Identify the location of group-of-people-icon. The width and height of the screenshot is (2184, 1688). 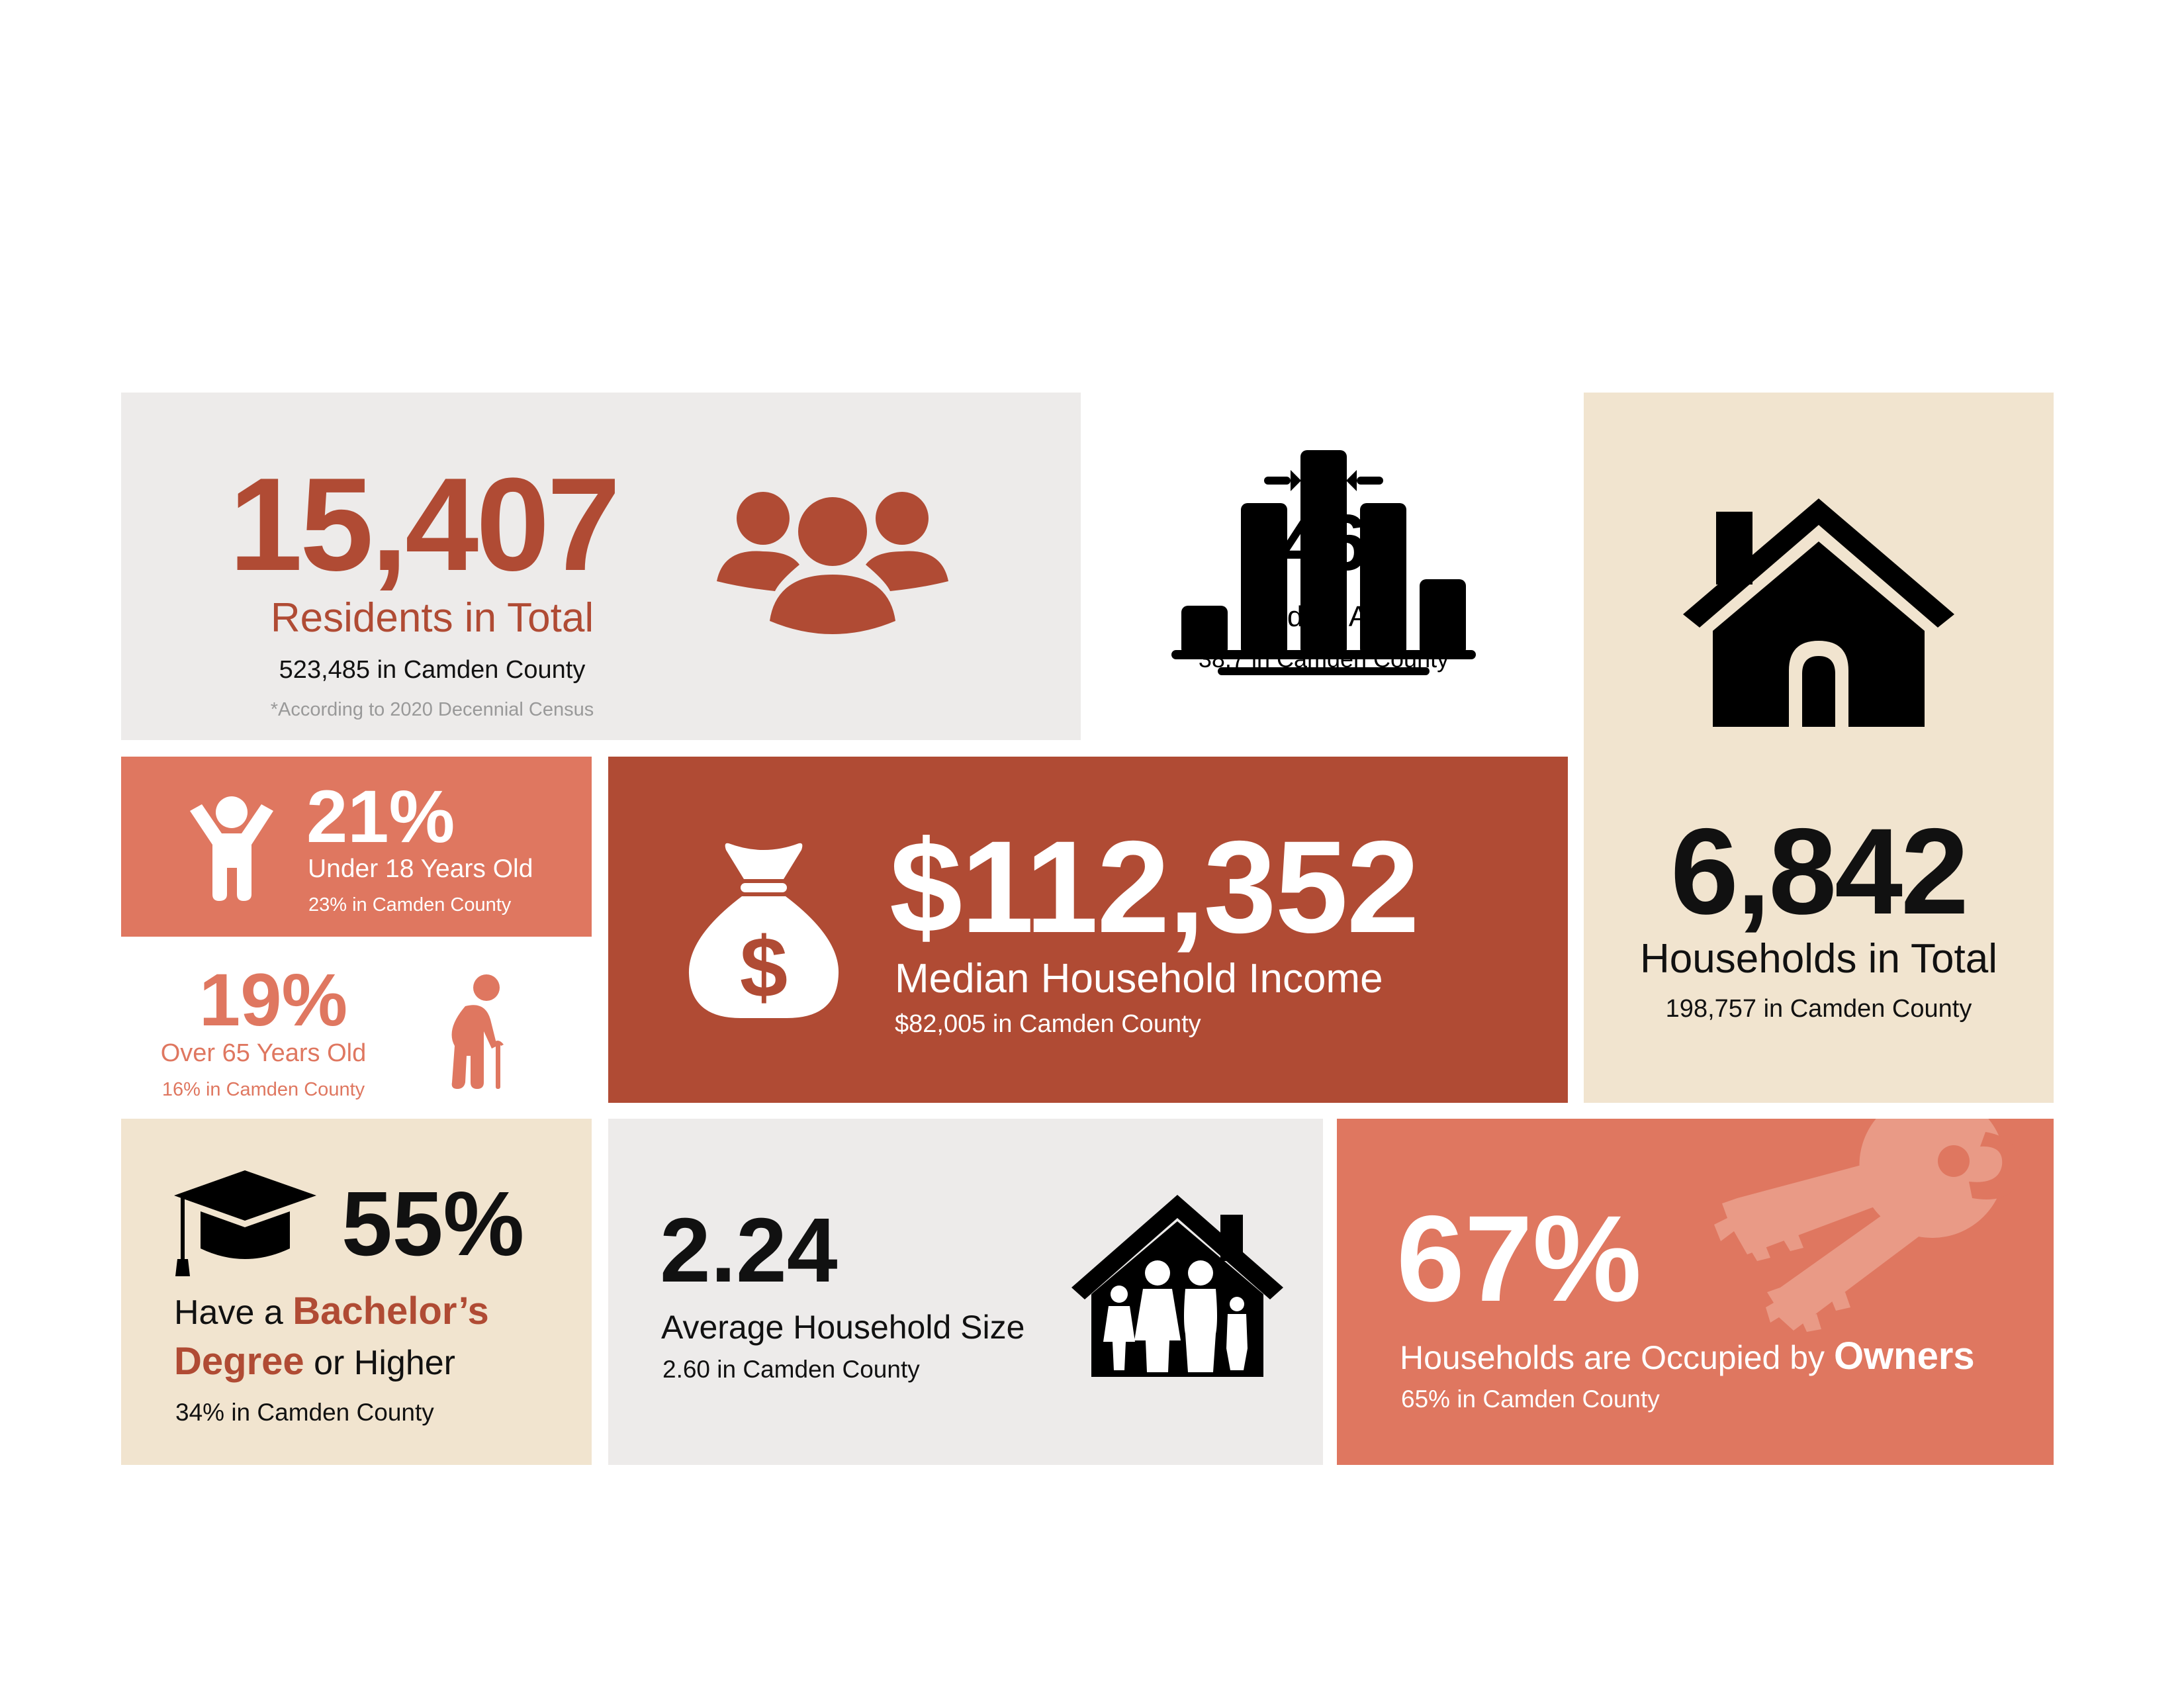
(832, 565).